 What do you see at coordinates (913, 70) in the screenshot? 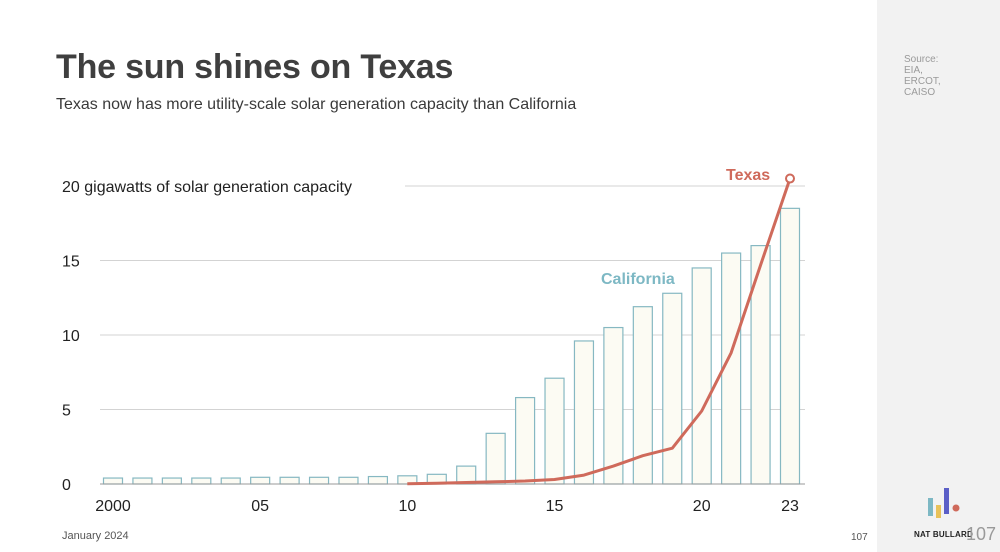
I see `source-line: EIA,` at bounding box center [913, 70].